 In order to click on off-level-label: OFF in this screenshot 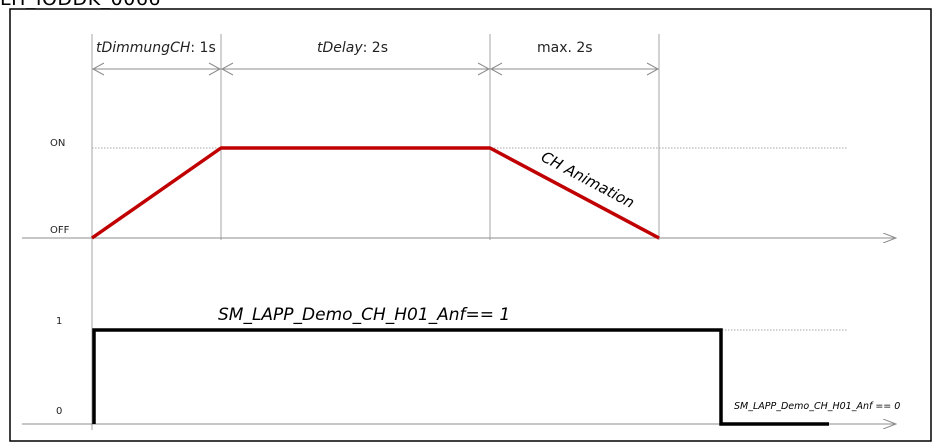, I will do `click(60, 230)`.